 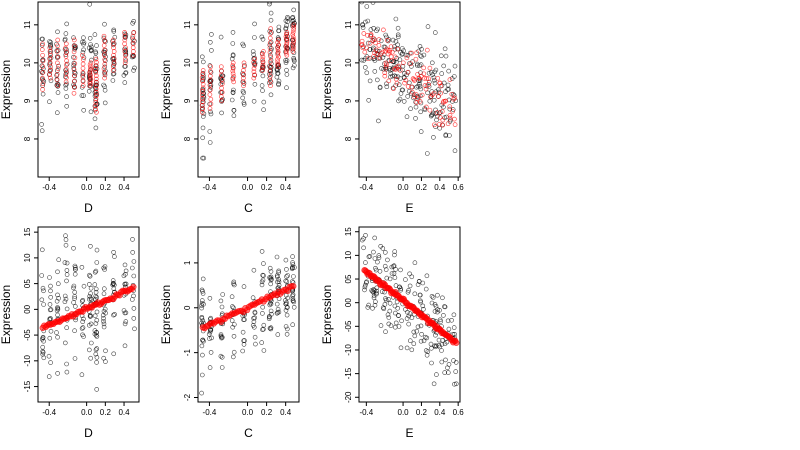 What do you see at coordinates (166, 89) in the screenshot?
I see `y-axis-label: Expression` at bounding box center [166, 89].